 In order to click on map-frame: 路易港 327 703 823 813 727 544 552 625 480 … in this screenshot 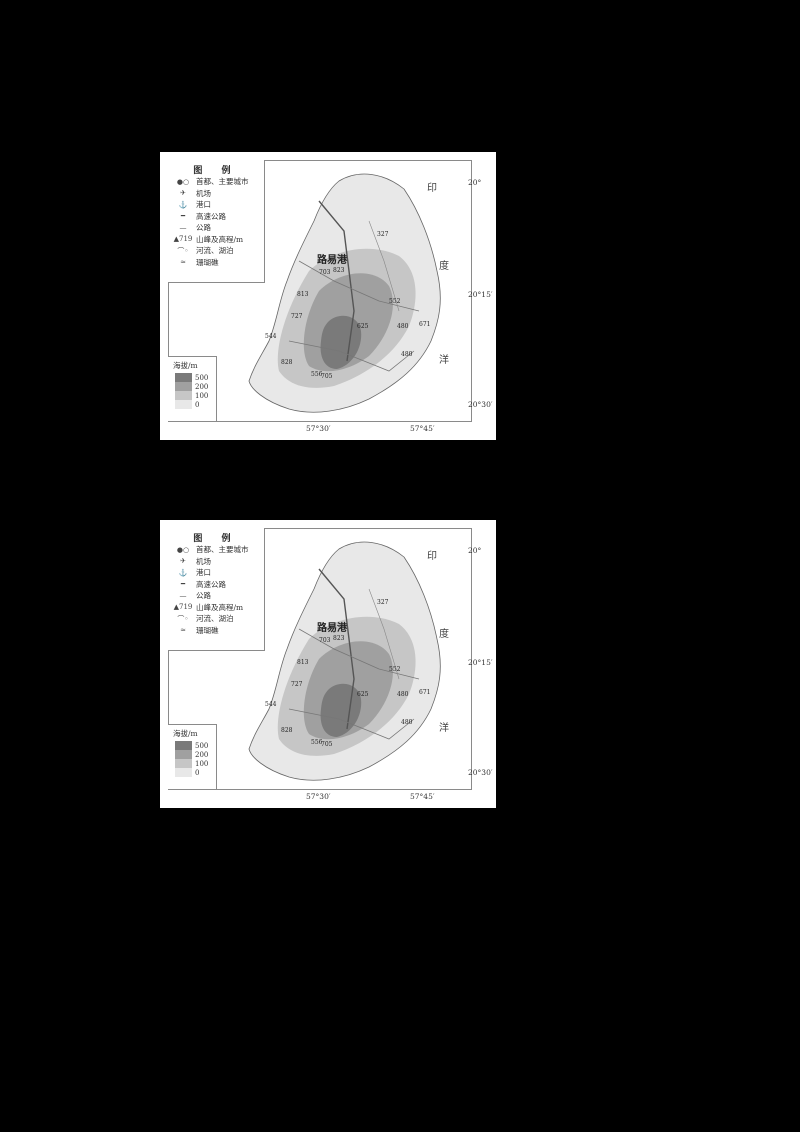, I will do `click(320, 291)`.